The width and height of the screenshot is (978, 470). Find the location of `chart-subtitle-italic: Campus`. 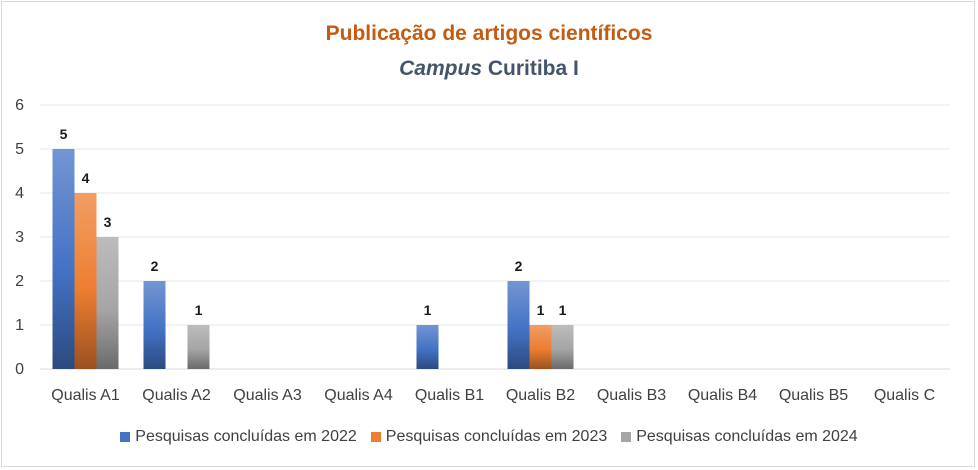

chart-subtitle-italic: Campus is located at coordinates (440, 68).